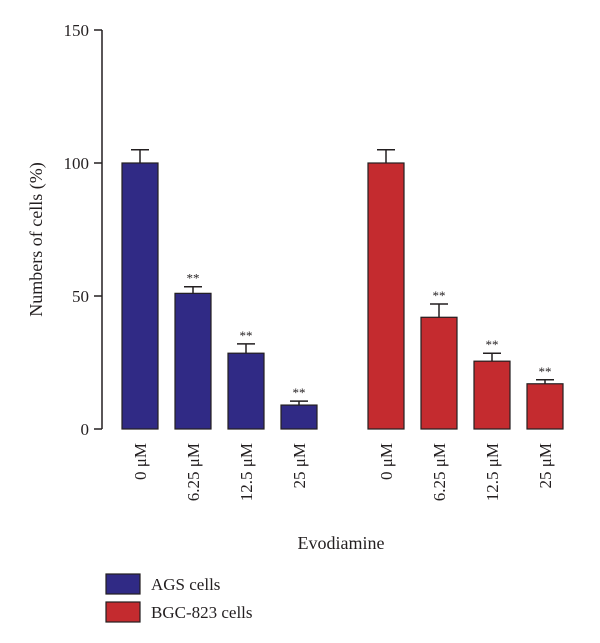  What do you see at coordinates (202, 612) in the screenshot?
I see `legend-label: BGC-823 cells` at bounding box center [202, 612].